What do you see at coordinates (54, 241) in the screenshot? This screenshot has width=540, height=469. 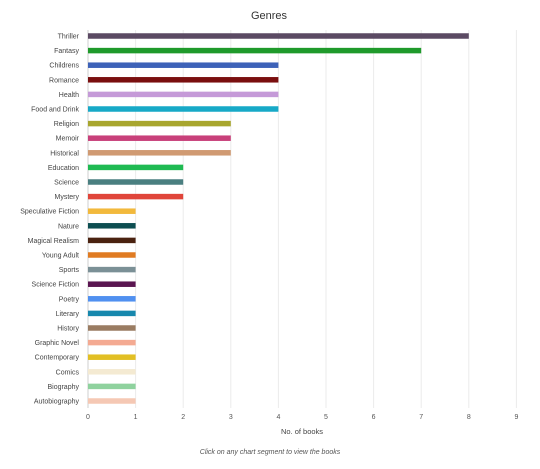 I see `category-label: Magical Realism` at bounding box center [54, 241].